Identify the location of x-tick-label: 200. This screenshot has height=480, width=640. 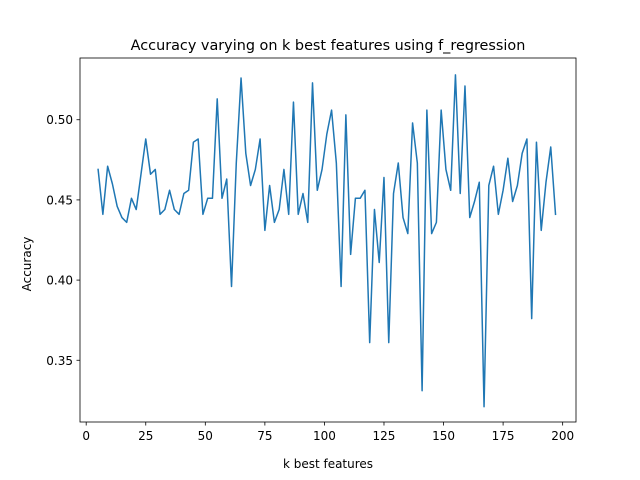
(562, 436).